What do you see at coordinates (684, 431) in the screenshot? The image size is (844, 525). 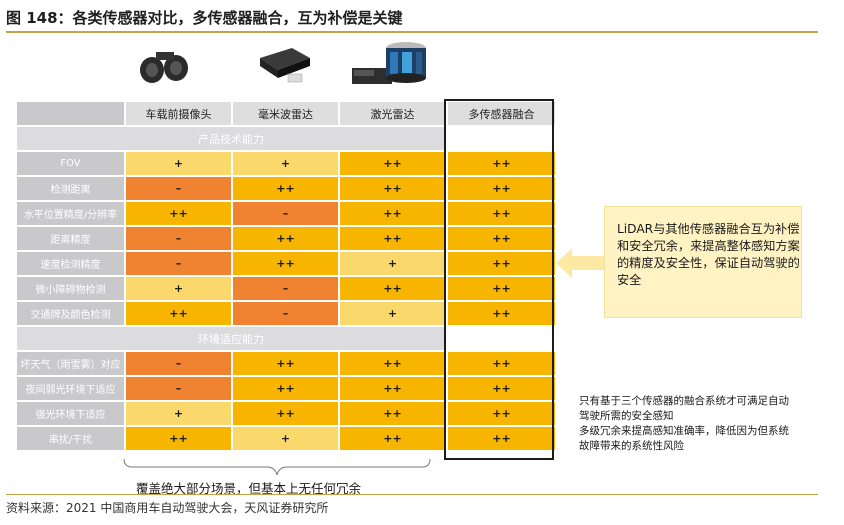 I see `note-line: 多级冗余来提高感知准确率，降低因为但系统` at bounding box center [684, 431].